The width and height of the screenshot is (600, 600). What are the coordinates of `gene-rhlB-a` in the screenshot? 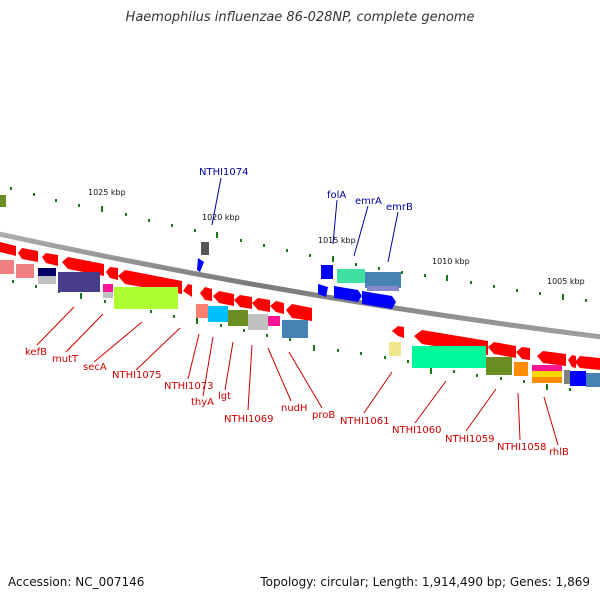 It's located at (551, 358).